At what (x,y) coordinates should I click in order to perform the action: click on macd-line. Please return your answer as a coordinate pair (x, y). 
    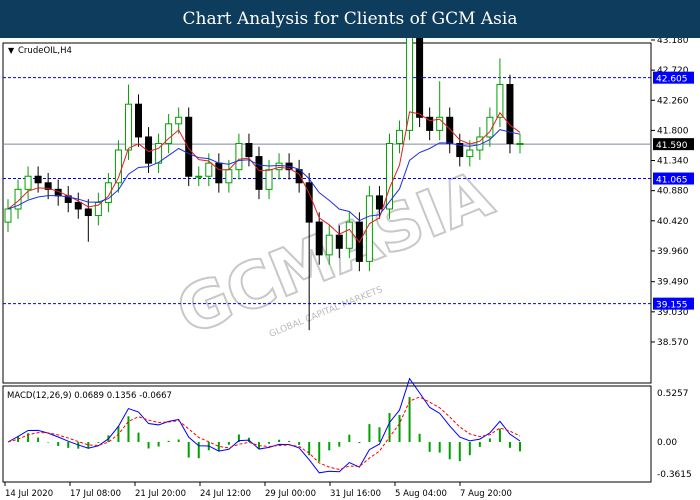
    Looking at the image, I should click on (264, 425).